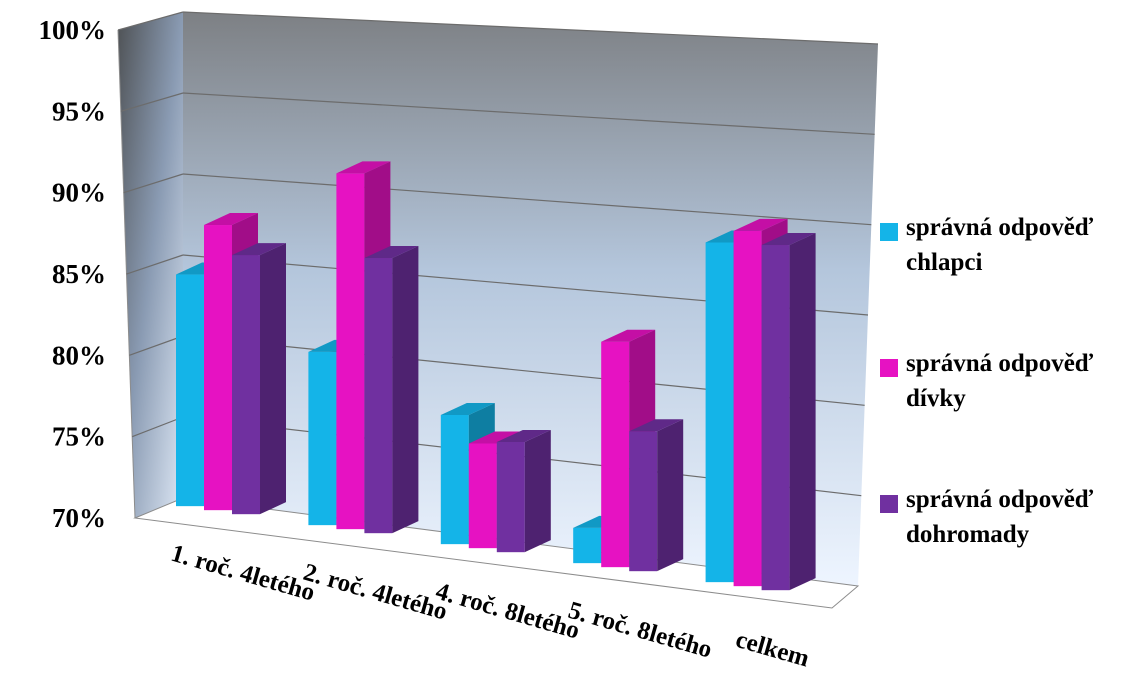 The image size is (1147, 690). What do you see at coordinates (79, 193) in the screenshot?
I see `y-tick-label: 90%` at bounding box center [79, 193].